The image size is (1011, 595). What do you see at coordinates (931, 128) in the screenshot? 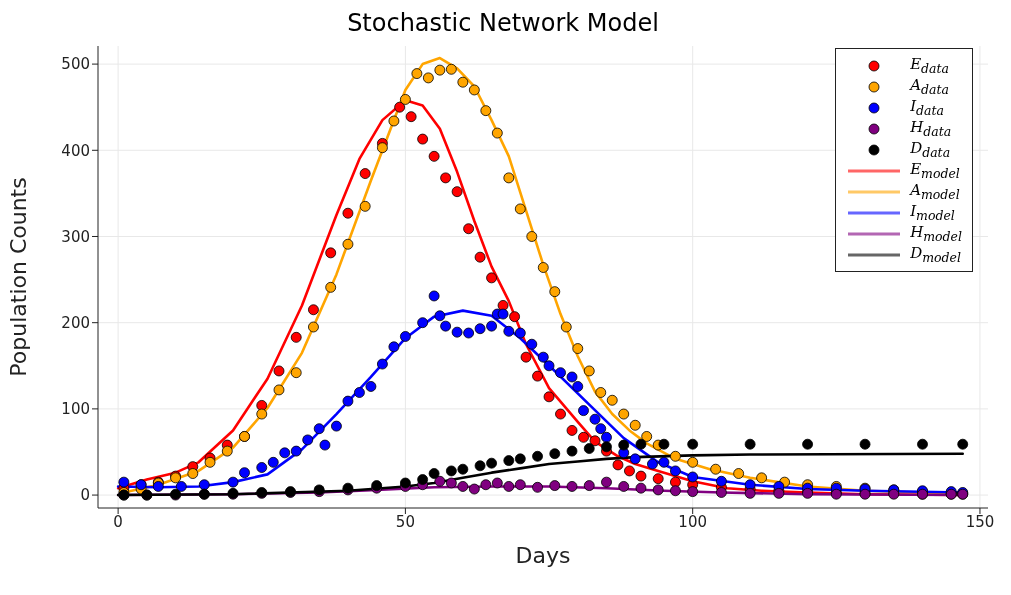
I see `legend-label: H$_{data}$` at bounding box center [931, 128].